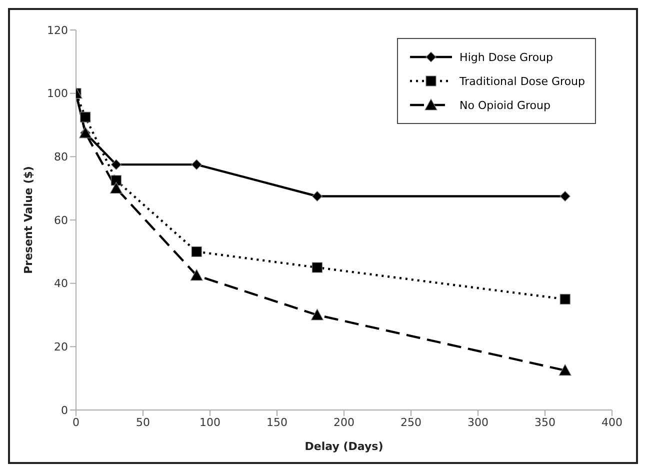  I want to click on y-axis-title: Present Value ($), so click(28, 220).